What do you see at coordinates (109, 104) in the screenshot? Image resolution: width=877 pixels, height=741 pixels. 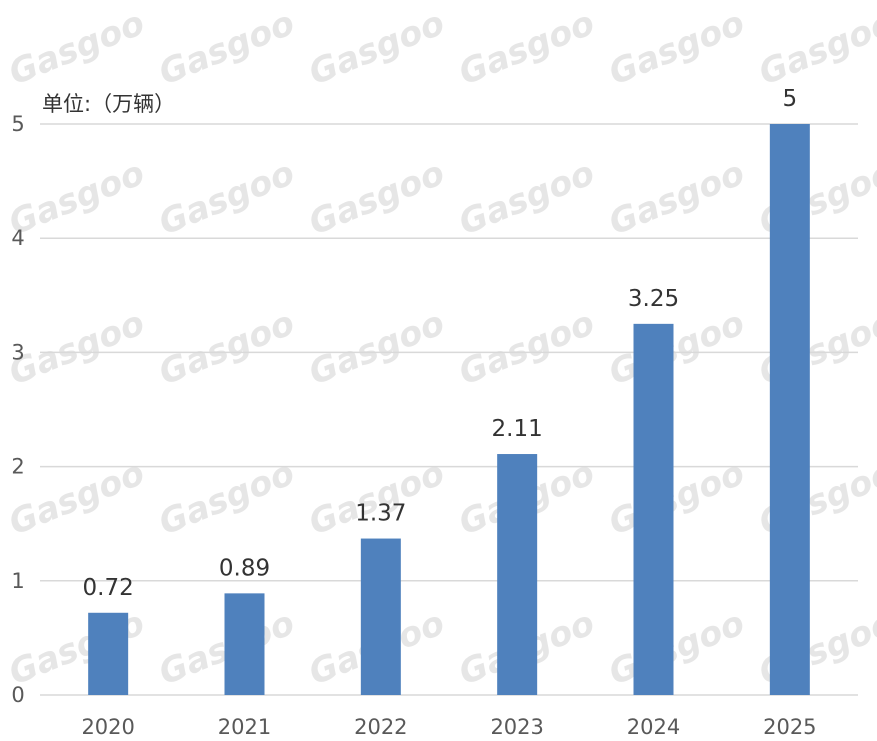 I see `unit-label: 单位:（万辆）` at bounding box center [109, 104].